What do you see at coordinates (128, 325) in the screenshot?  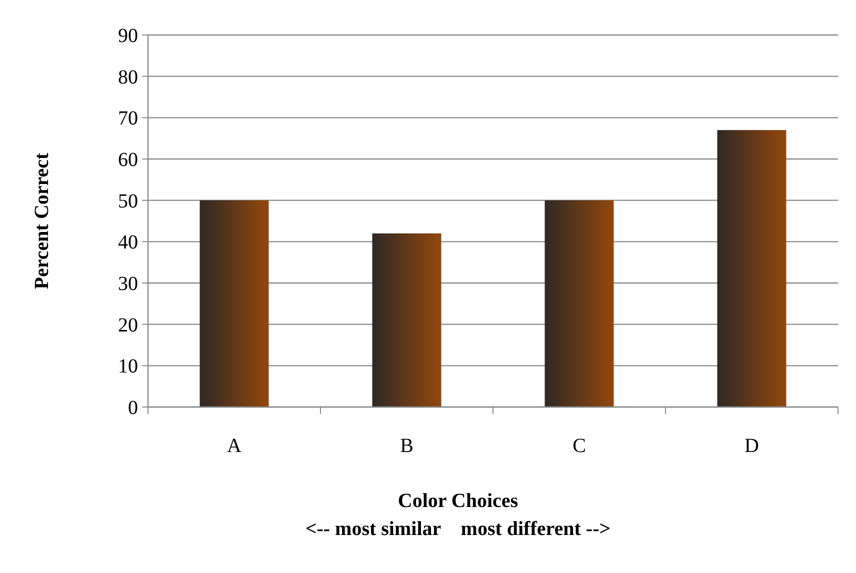 I see `y-tick-label: 20` at bounding box center [128, 325].